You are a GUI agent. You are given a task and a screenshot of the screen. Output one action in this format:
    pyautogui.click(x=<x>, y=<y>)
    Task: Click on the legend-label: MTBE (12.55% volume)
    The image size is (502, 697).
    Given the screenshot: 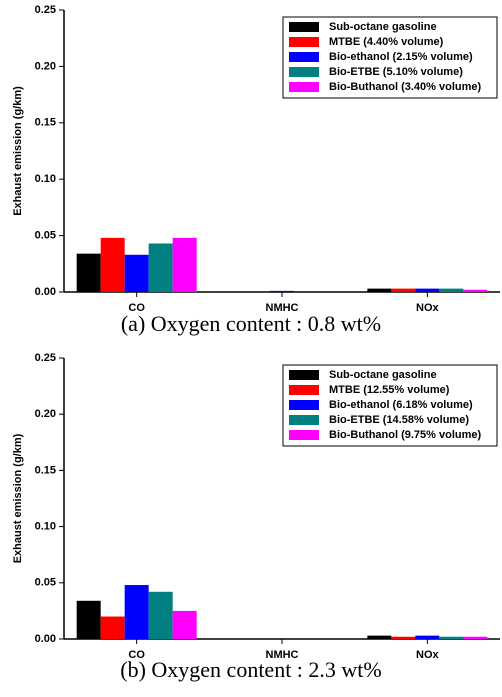 What is the action you would take?
    pyautogui.click(x=389, y=390)
    